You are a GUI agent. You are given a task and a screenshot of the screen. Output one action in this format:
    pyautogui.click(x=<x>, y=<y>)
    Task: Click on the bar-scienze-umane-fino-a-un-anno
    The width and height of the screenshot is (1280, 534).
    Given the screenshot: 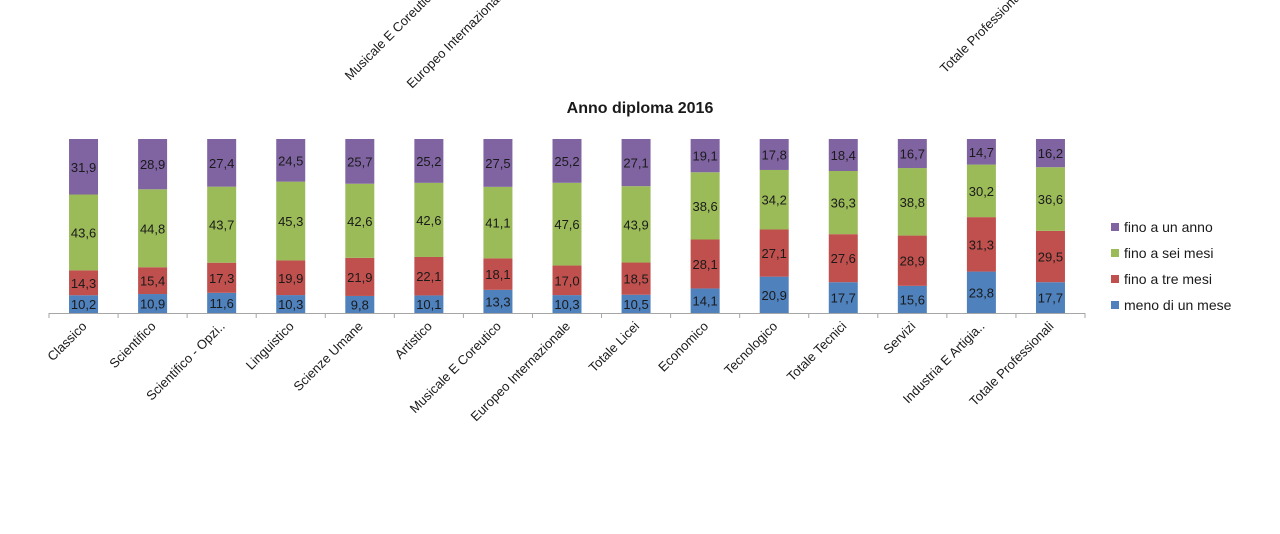 What is the action you would take?
    pyautogui.click(x=360, y=161)
    